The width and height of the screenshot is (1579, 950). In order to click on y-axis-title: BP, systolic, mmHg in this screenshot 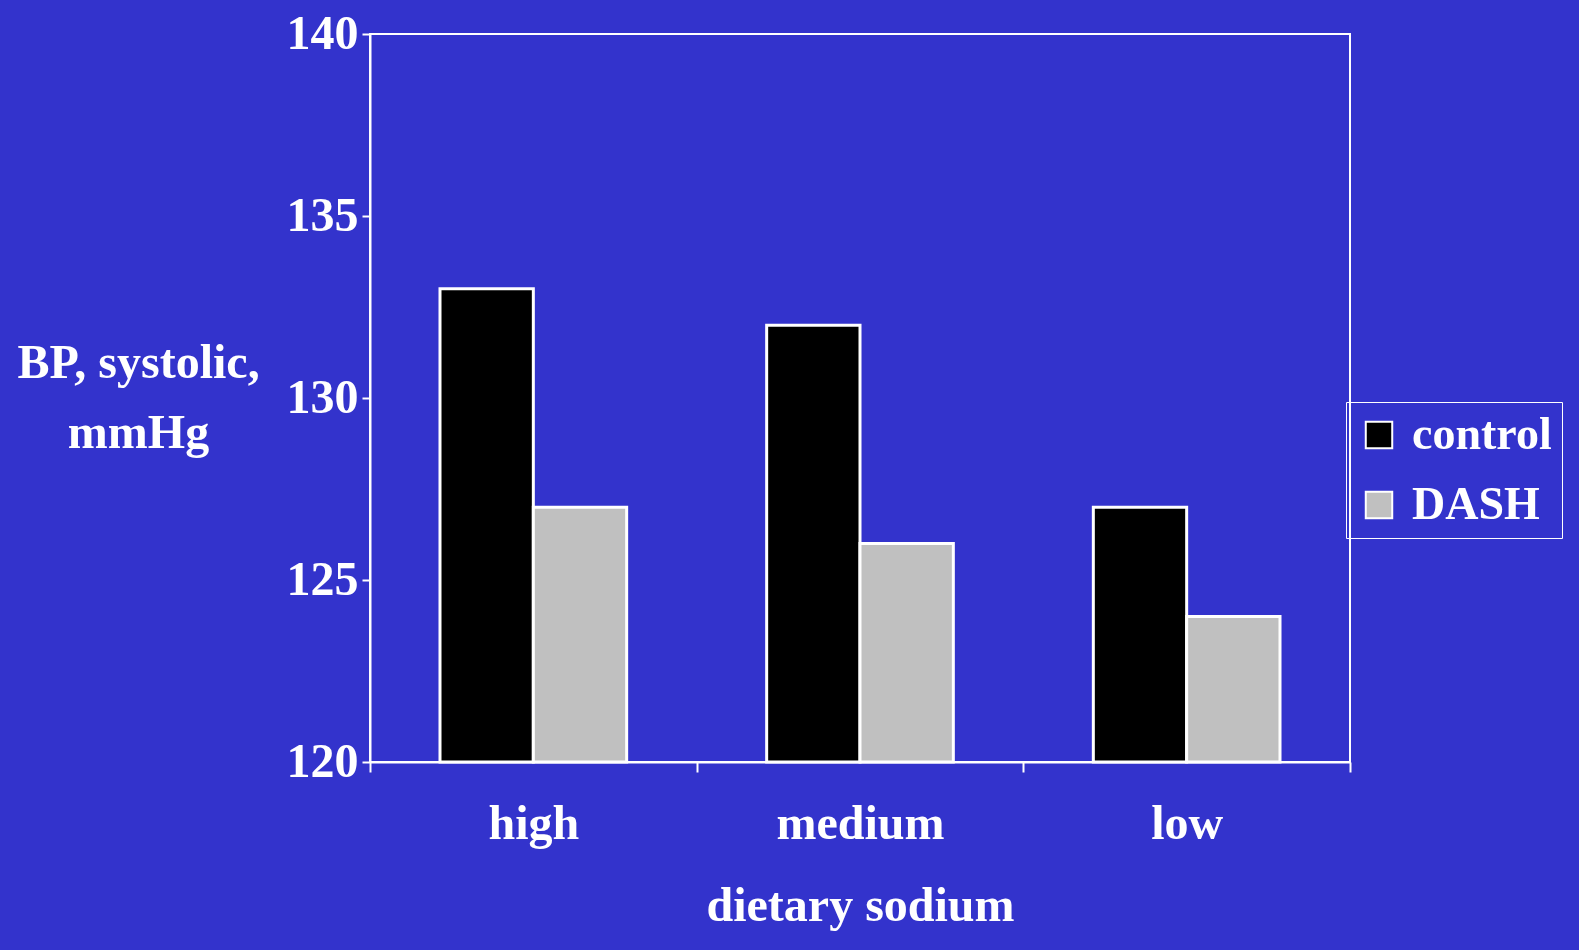, I will do `click(138, 396)`.